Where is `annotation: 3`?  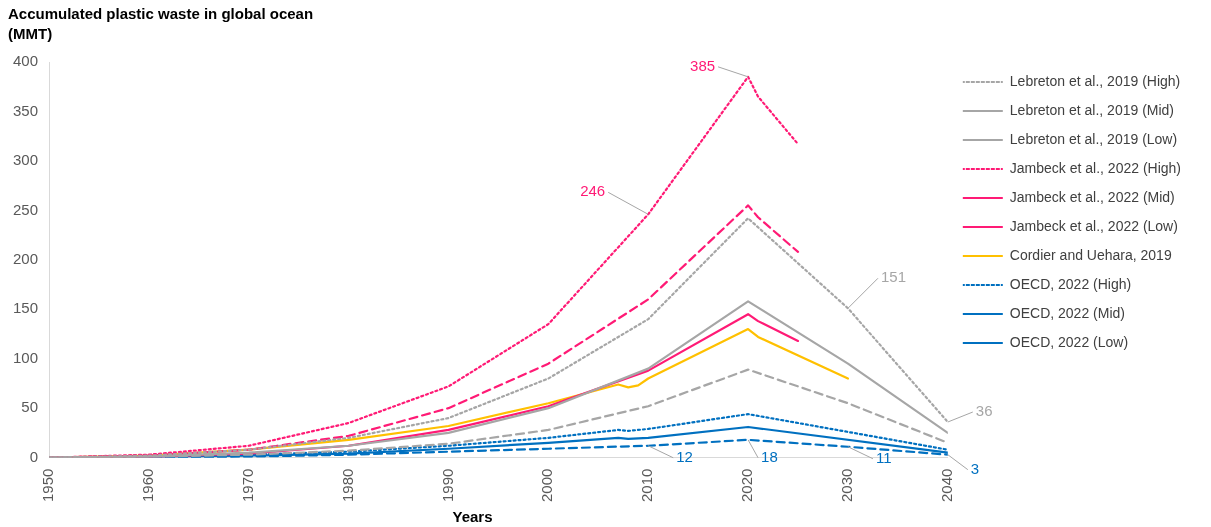 annotation: 3 is located at coordinates (975, 468).